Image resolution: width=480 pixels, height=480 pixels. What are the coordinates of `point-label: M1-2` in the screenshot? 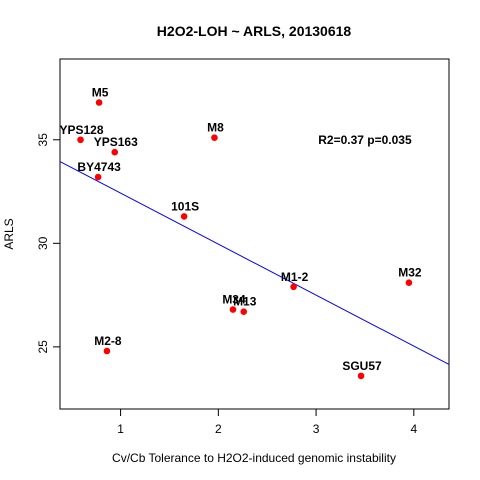 It's located at (295, 277).